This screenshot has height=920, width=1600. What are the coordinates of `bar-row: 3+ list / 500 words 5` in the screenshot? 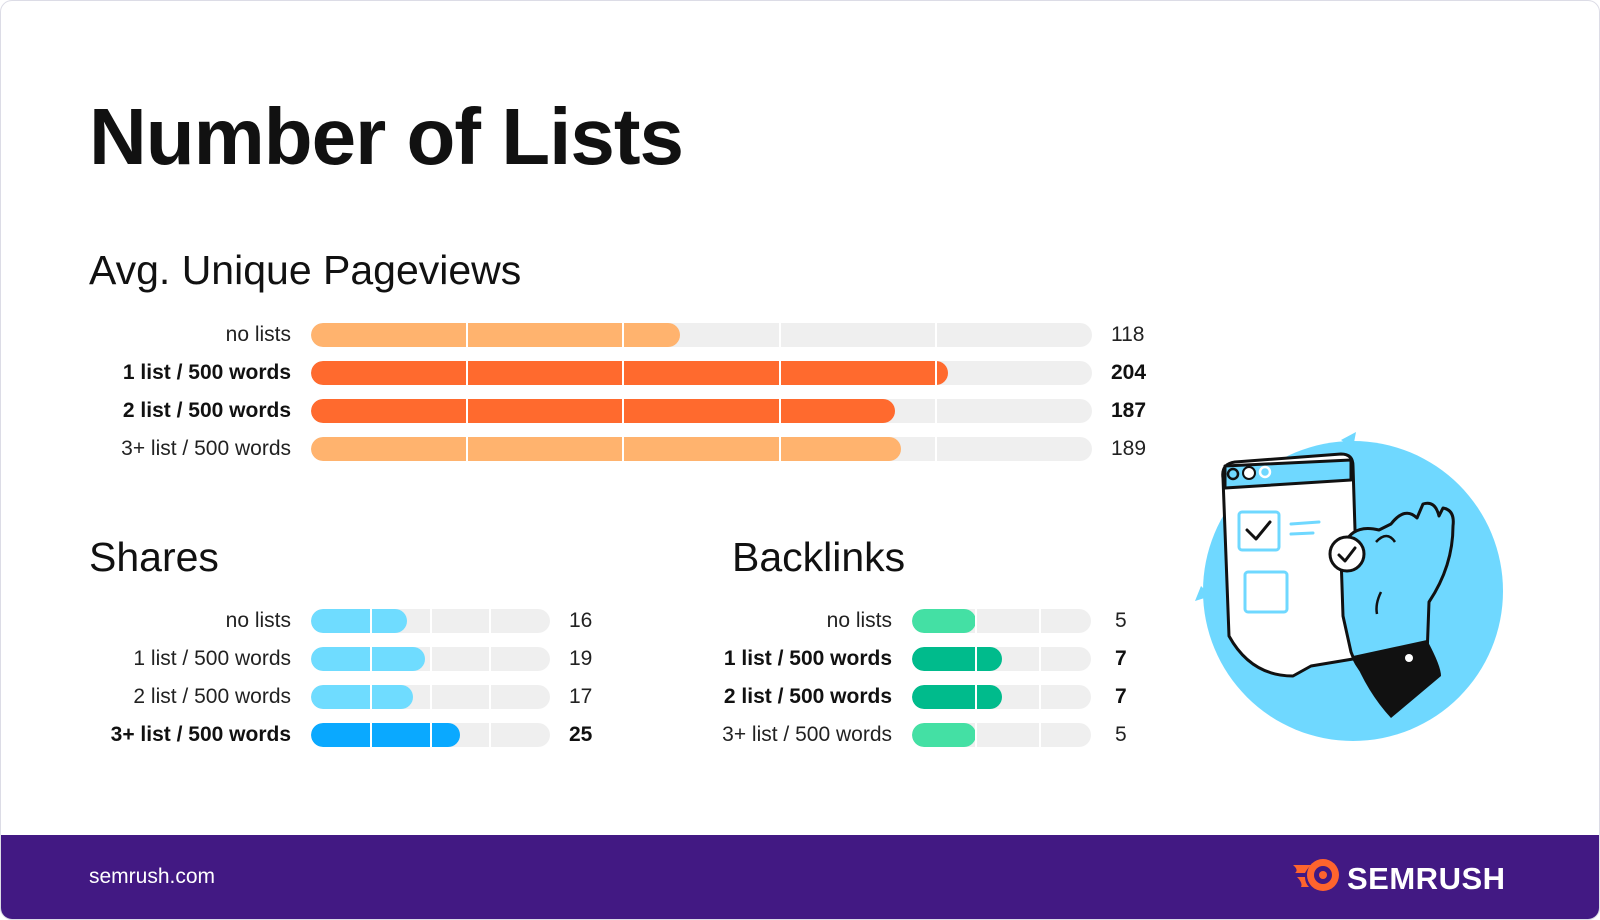 It's located at (881, 735).